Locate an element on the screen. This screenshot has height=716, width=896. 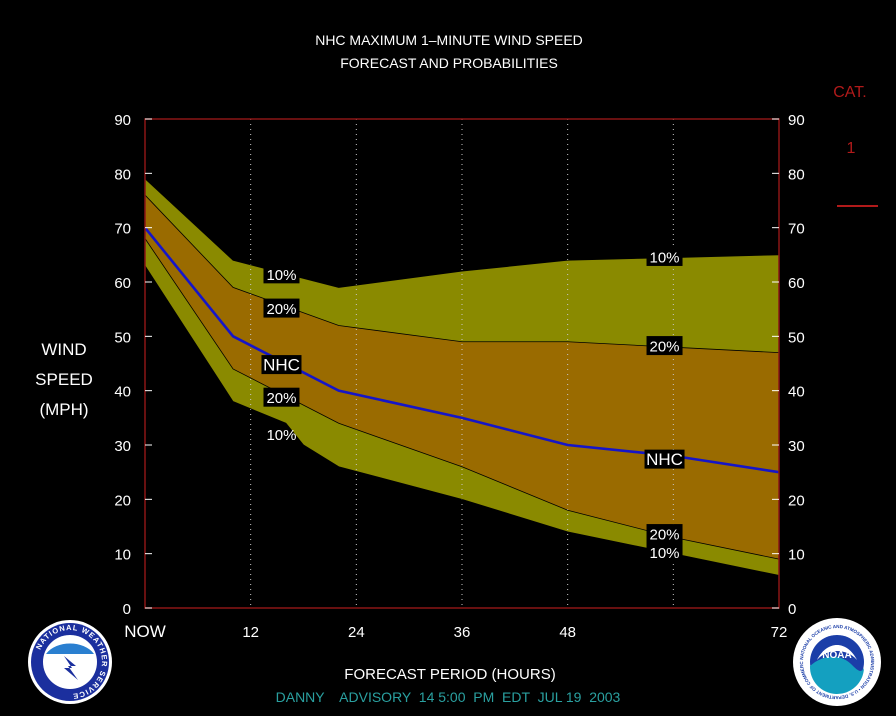
x-tick-label-now: NOW is located at coordinates (145, 631).